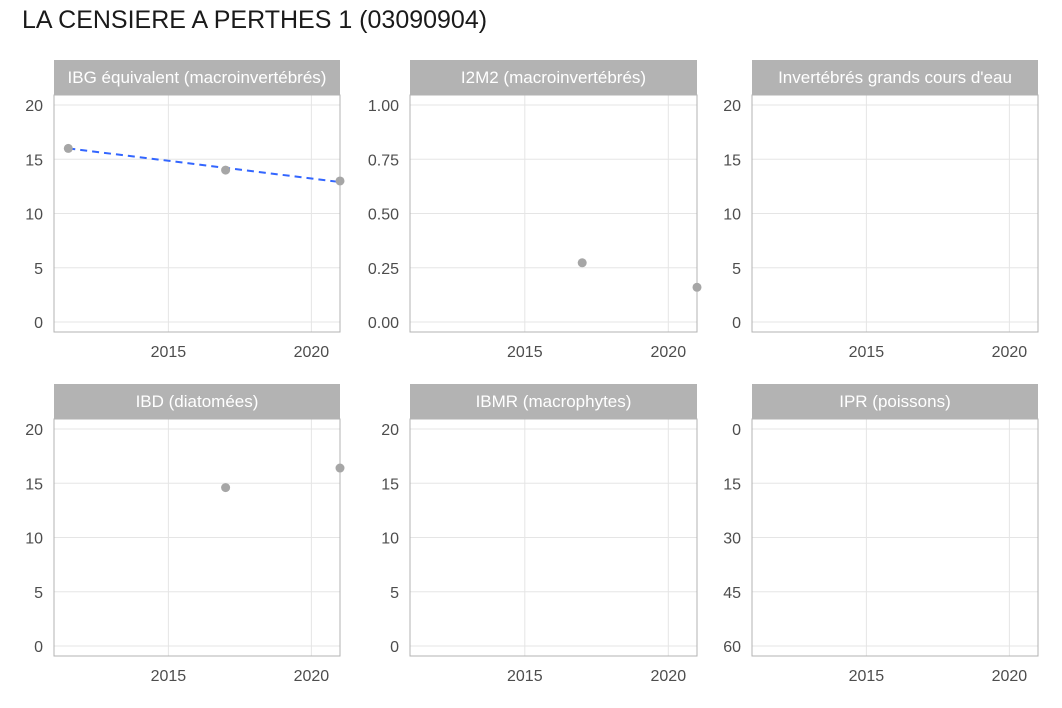 The image size is (1062, 708). I want to click on facet-strip-label: Invertébrés grands cours d'eau, so click(895, 77).